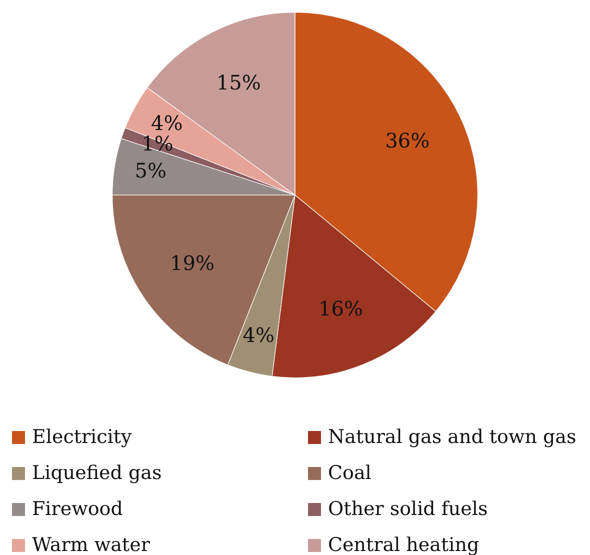 The height and width of the screenshot is (555, 590). Describe the element at coordinates (407, 140) in the screenshot. I see `data-label: 36%` at that location.